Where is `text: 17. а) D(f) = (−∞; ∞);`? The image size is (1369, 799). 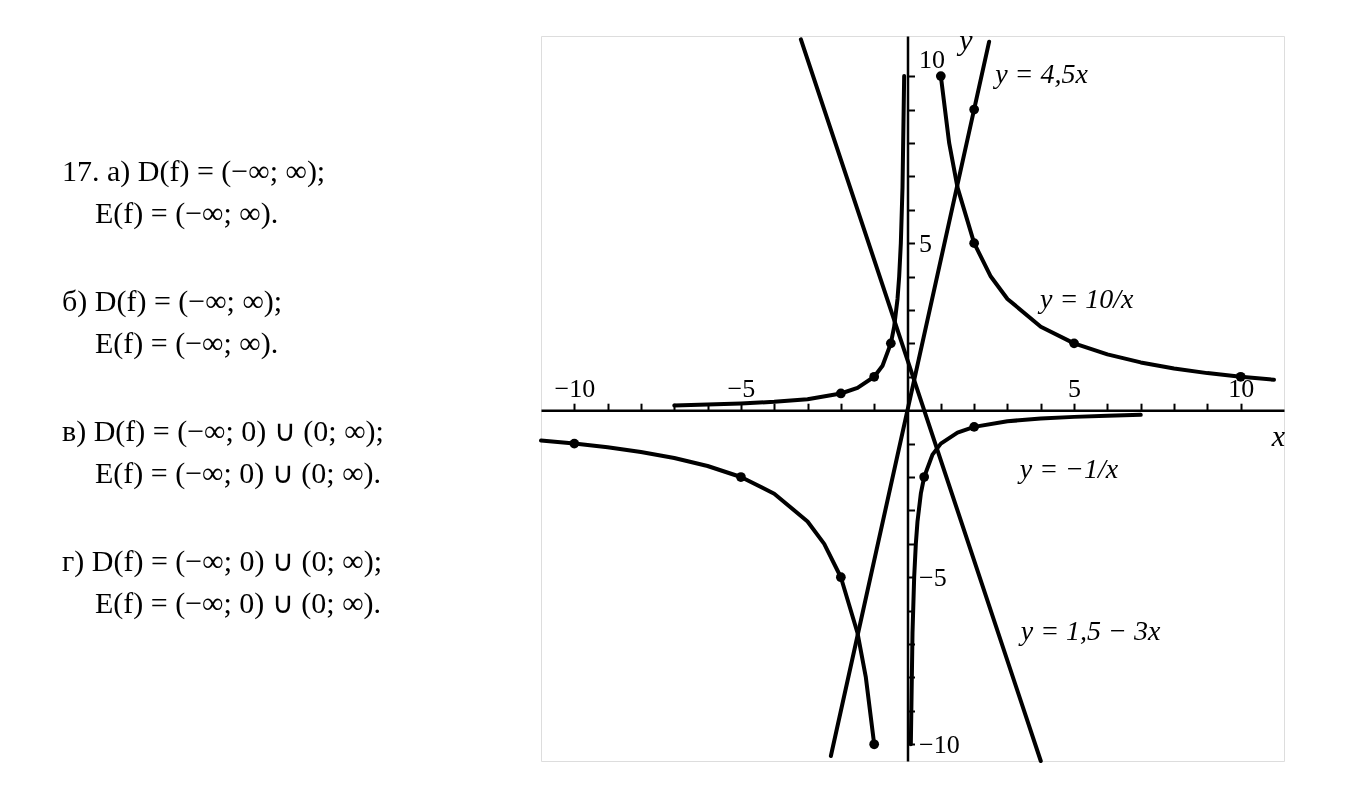
text: 17. а) D(f) = (−∞; ∞); is located at coordinates (194, 171).